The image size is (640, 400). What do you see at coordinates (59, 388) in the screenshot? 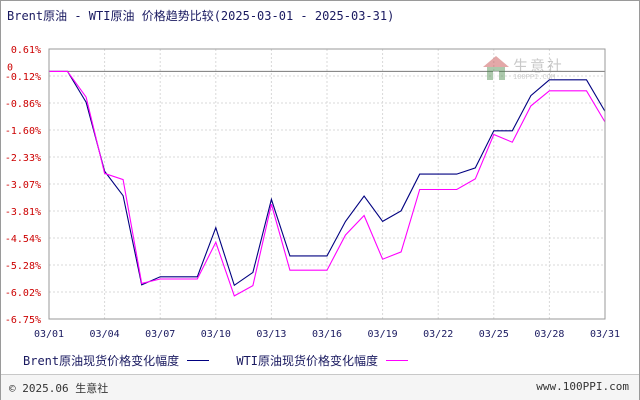
I see `footer-copyright: © 2025.06 生意社` at bounding box center [59, 388].